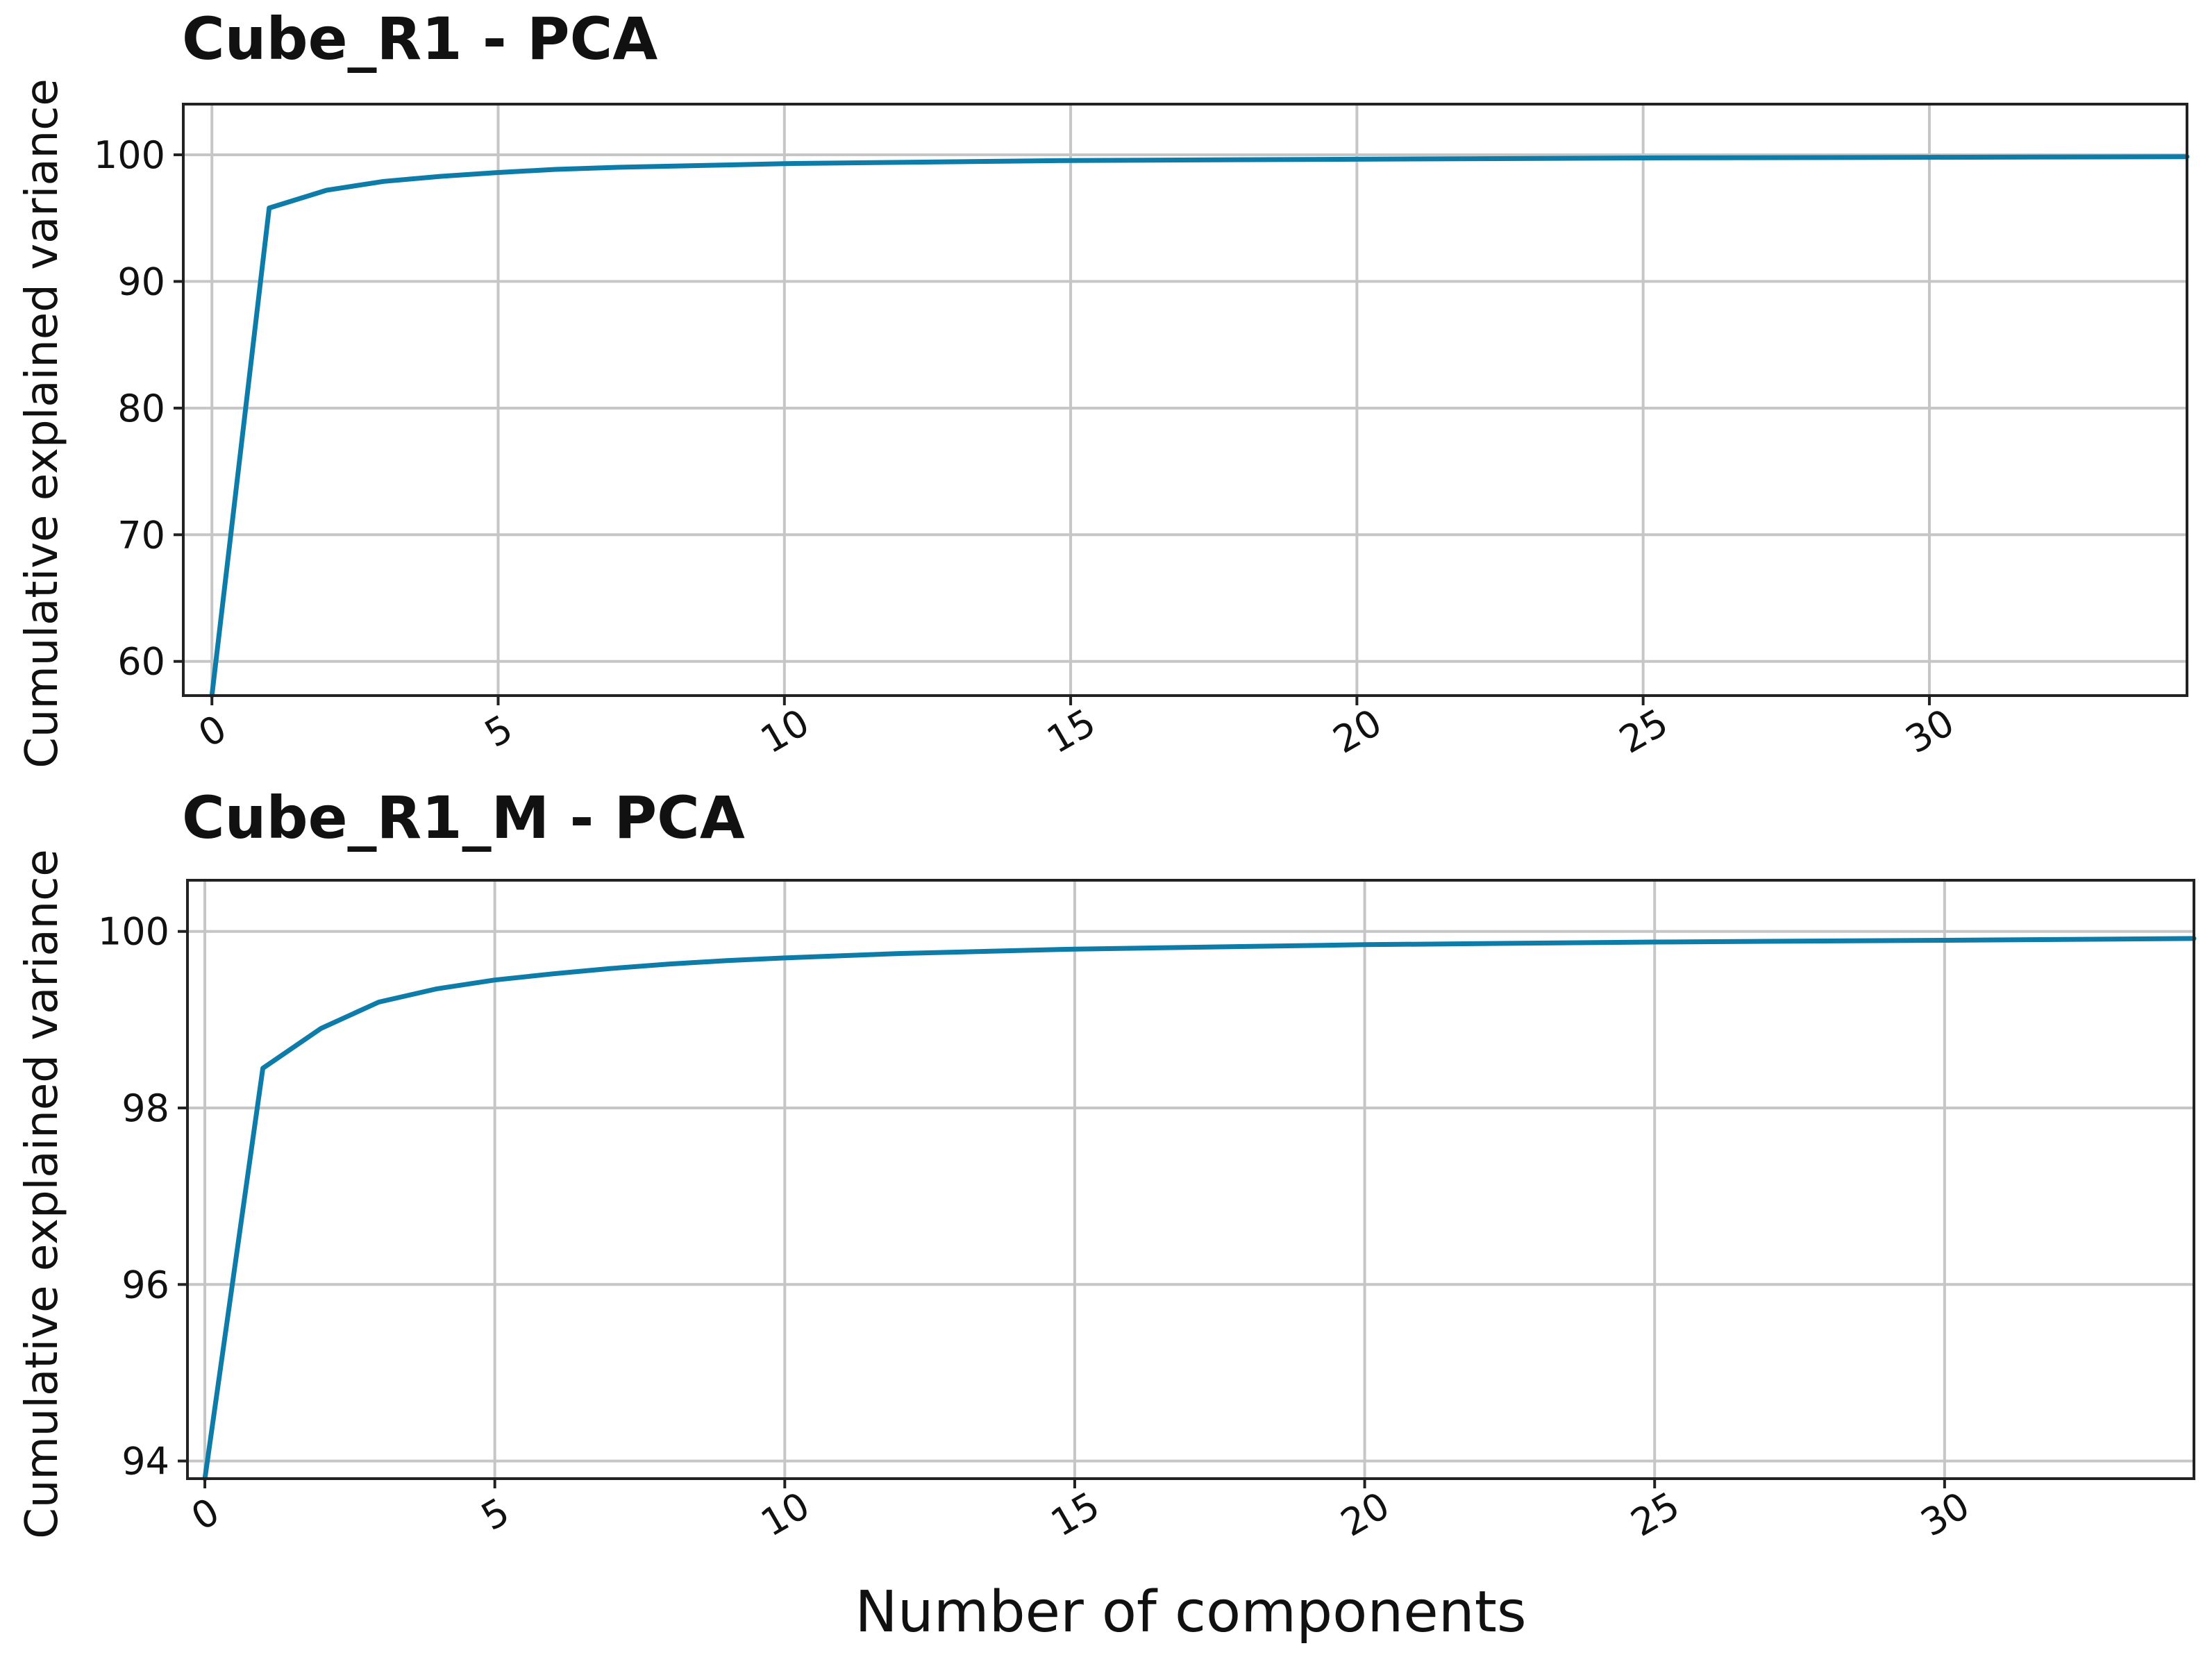  Describe the element at coordinates (141, 662) in the screenshot. I see `y-tick-label: 60` at that location.